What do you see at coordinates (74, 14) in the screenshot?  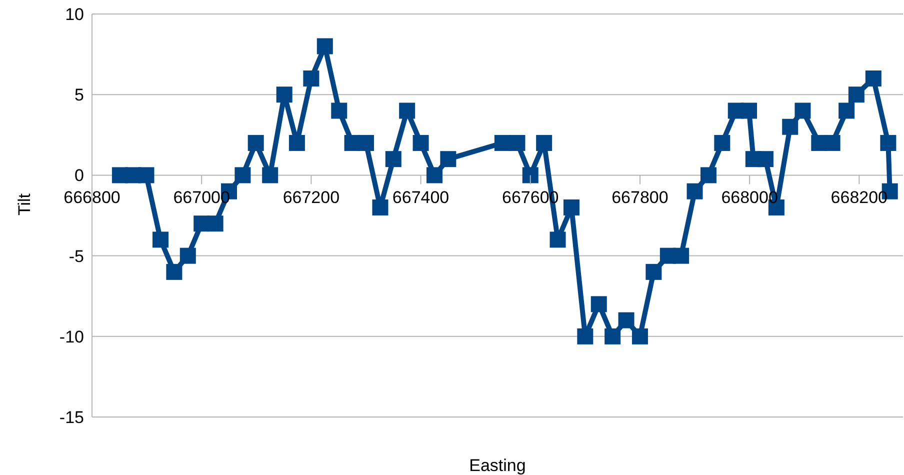 I see `y-tick-label: 10` at bounding box center [74, 14].